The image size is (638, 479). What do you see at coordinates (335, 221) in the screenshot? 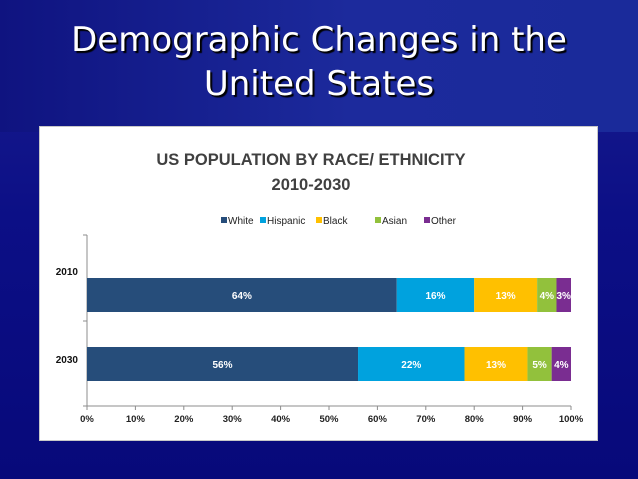
I see `legend-label-black: Black` at bounding box center [335, 221].